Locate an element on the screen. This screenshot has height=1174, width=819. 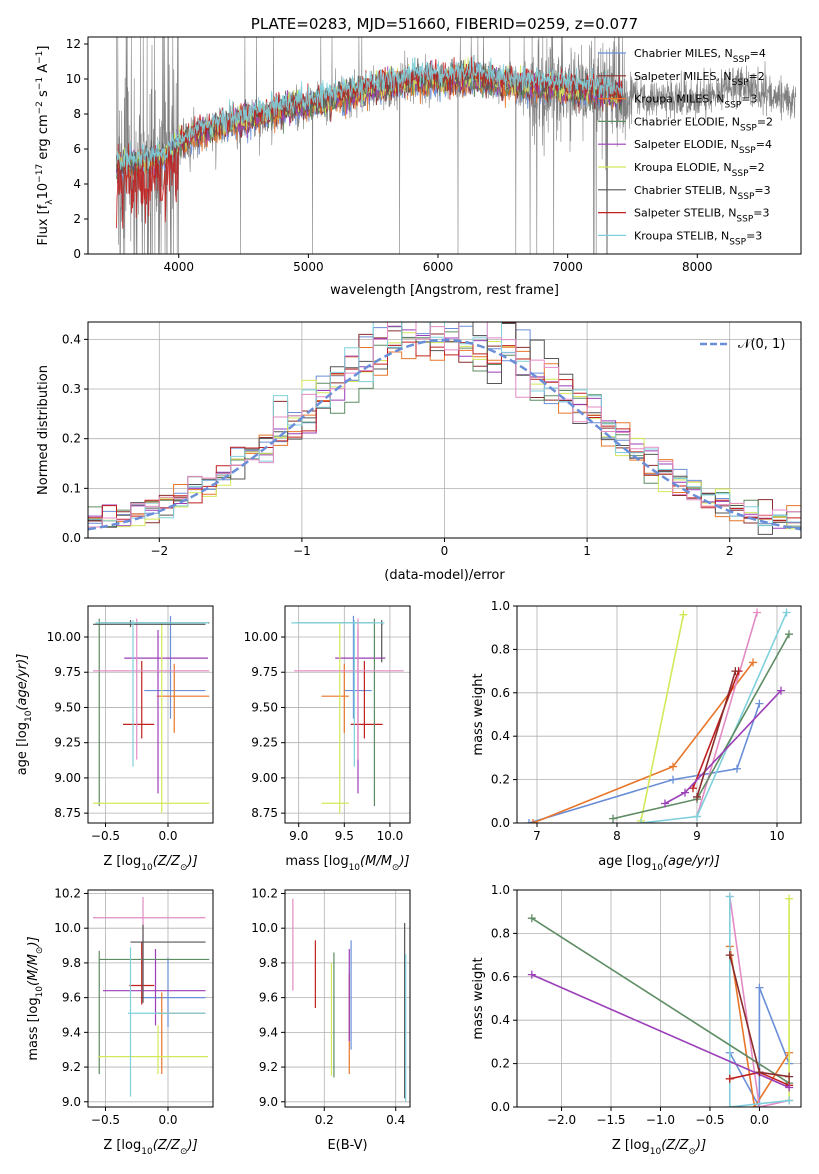
residual-histogram-step is located at coordinates (444, 431).